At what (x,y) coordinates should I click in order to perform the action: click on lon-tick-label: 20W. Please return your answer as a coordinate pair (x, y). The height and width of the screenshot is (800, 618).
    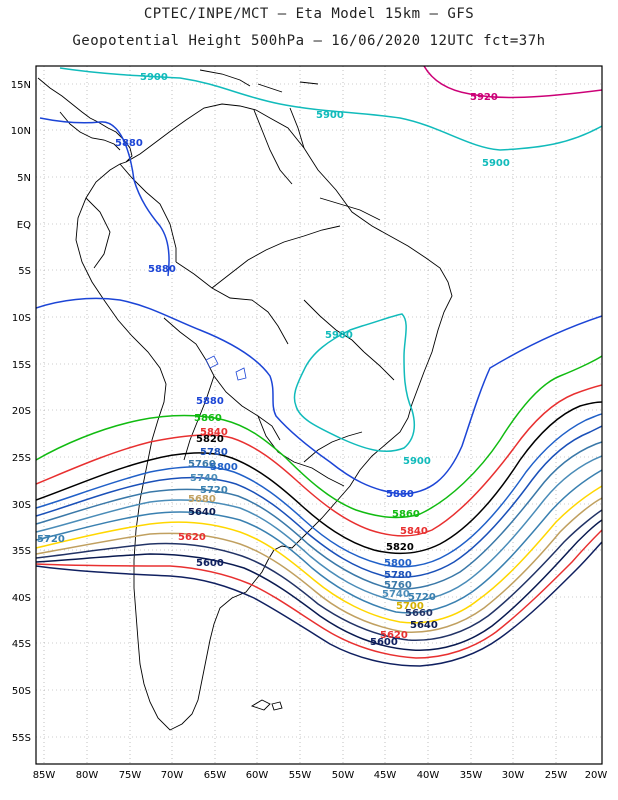
    Looking at the image, I should click on (596, 775).